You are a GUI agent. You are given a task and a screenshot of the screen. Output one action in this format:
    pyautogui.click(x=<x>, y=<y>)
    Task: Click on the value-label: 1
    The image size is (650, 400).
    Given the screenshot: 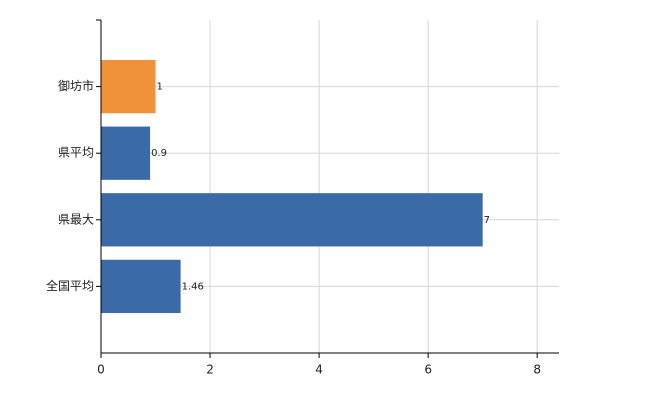 What is the action you would take?
    pyautogui.click(x=160, y=87)
    